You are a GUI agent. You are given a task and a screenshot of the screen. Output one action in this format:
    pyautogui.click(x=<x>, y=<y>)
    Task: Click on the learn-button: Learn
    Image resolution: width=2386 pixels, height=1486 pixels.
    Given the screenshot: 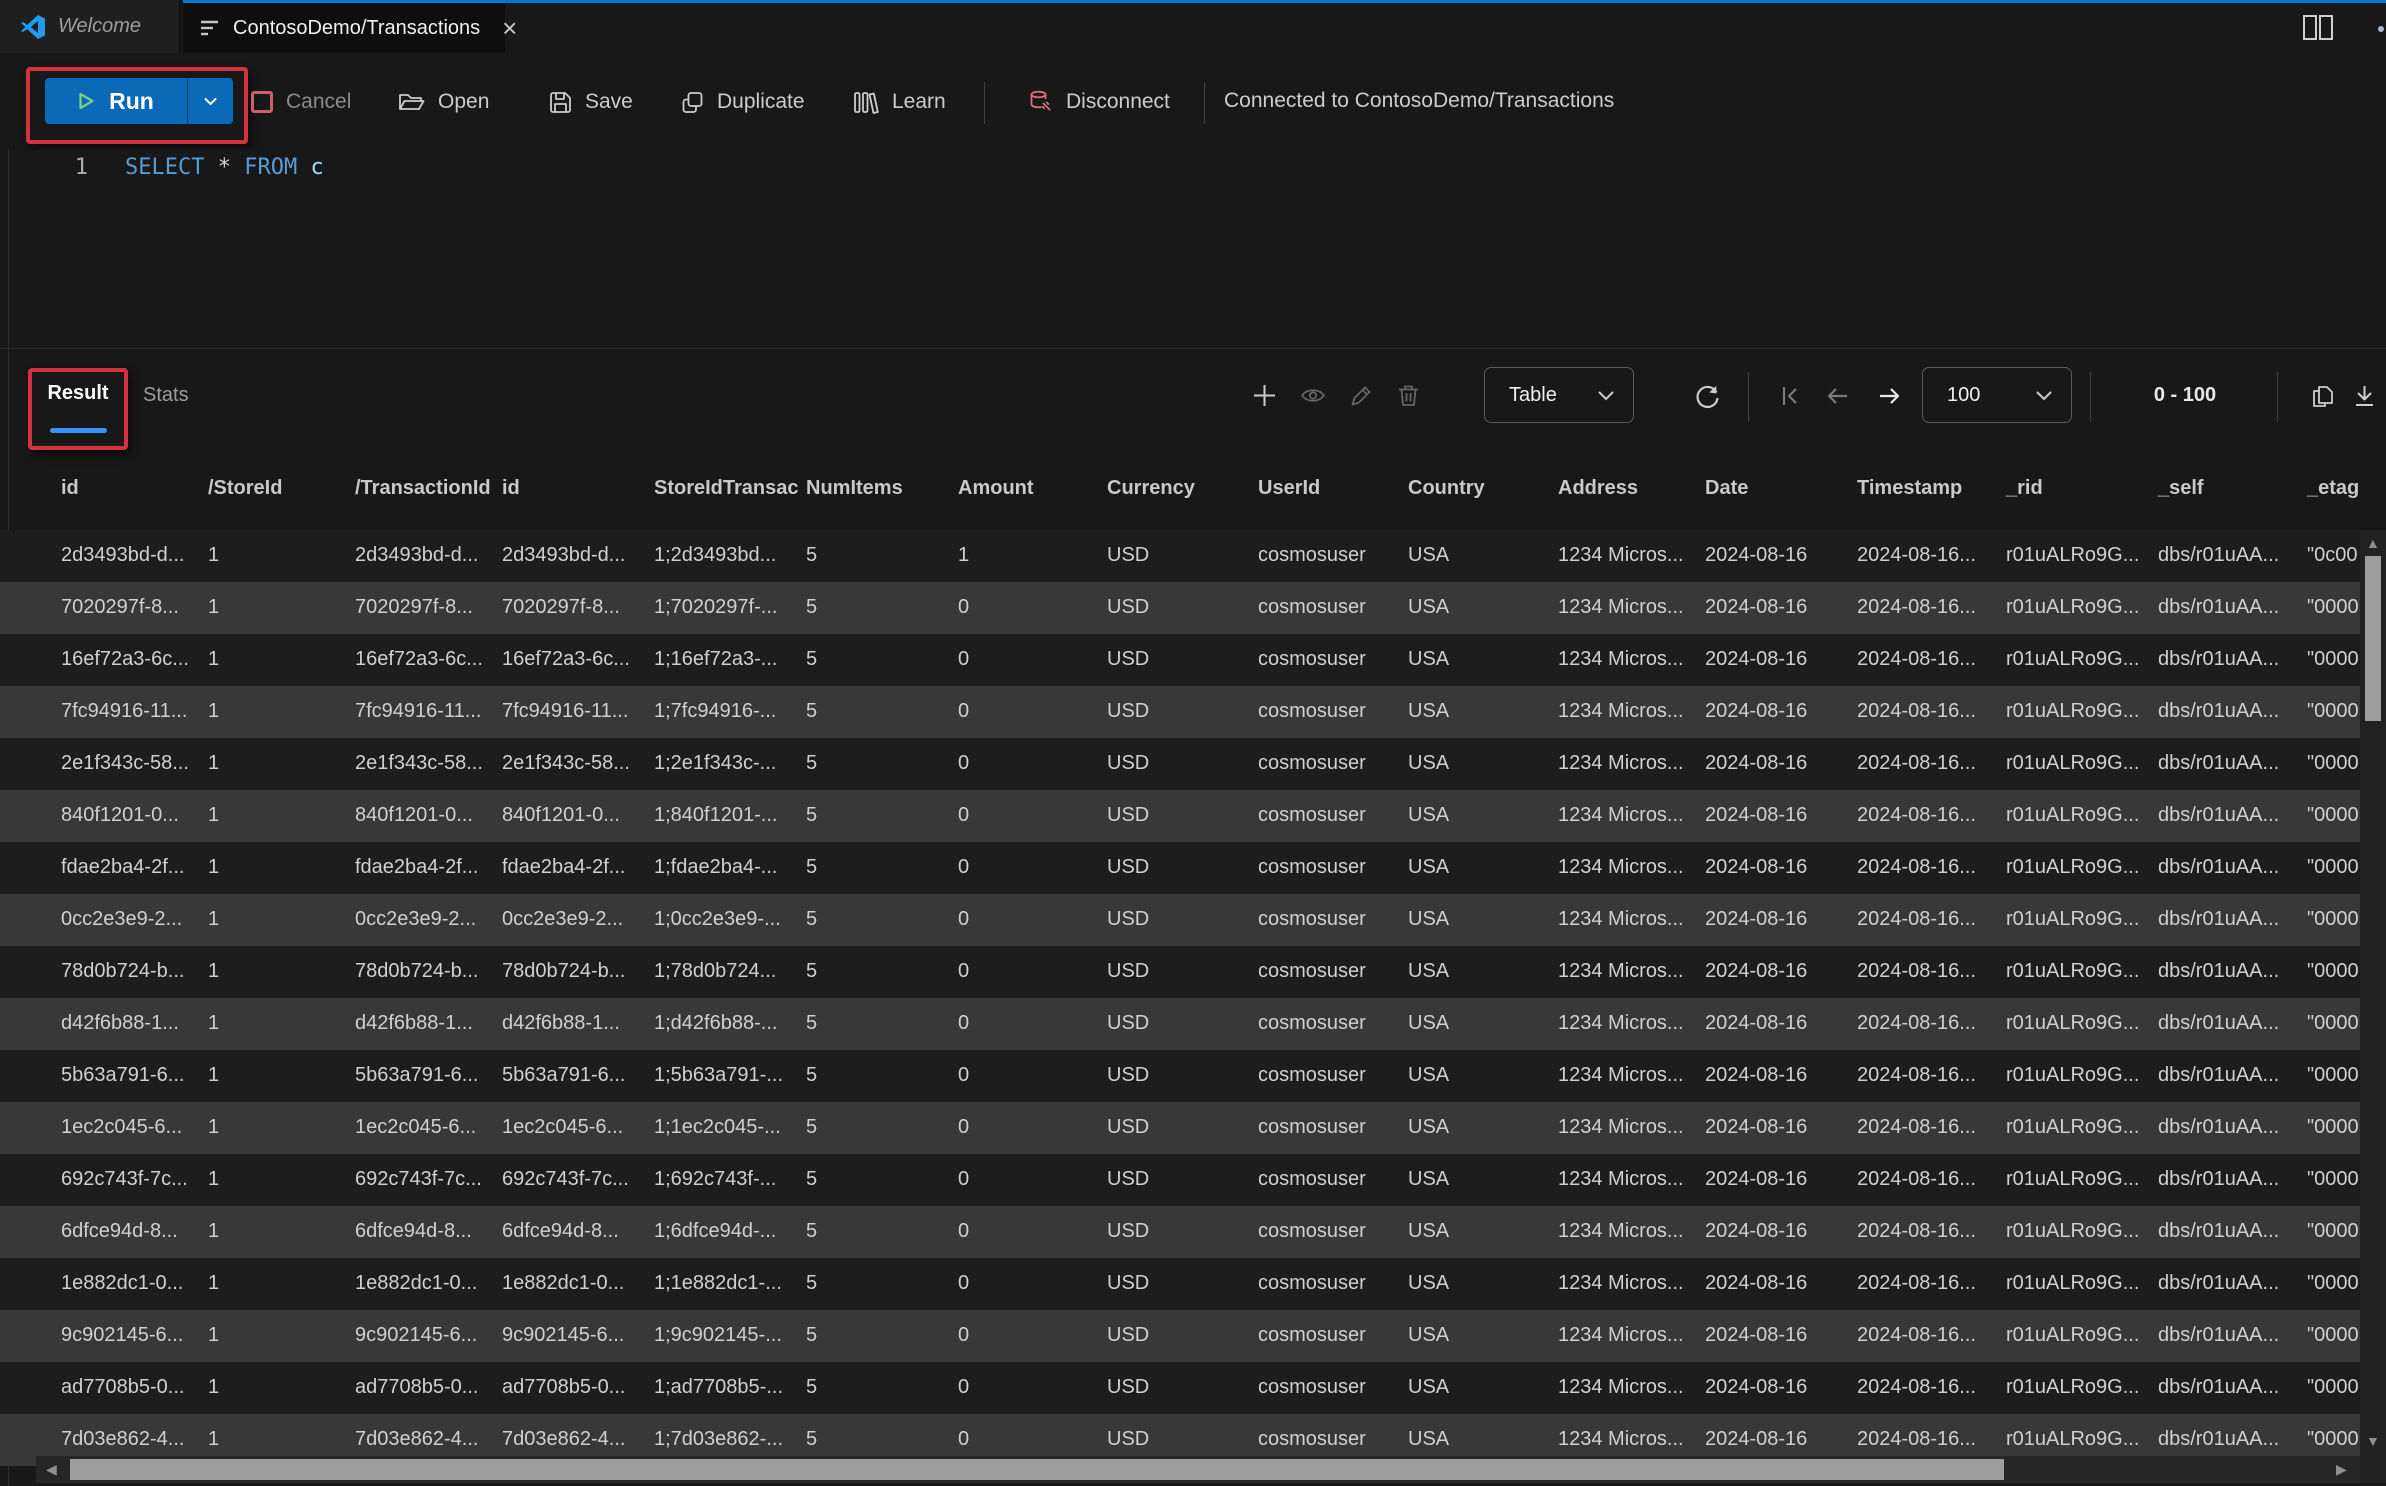 What is the action you would take?
    pyautogui.click(x=899, y=102)
    